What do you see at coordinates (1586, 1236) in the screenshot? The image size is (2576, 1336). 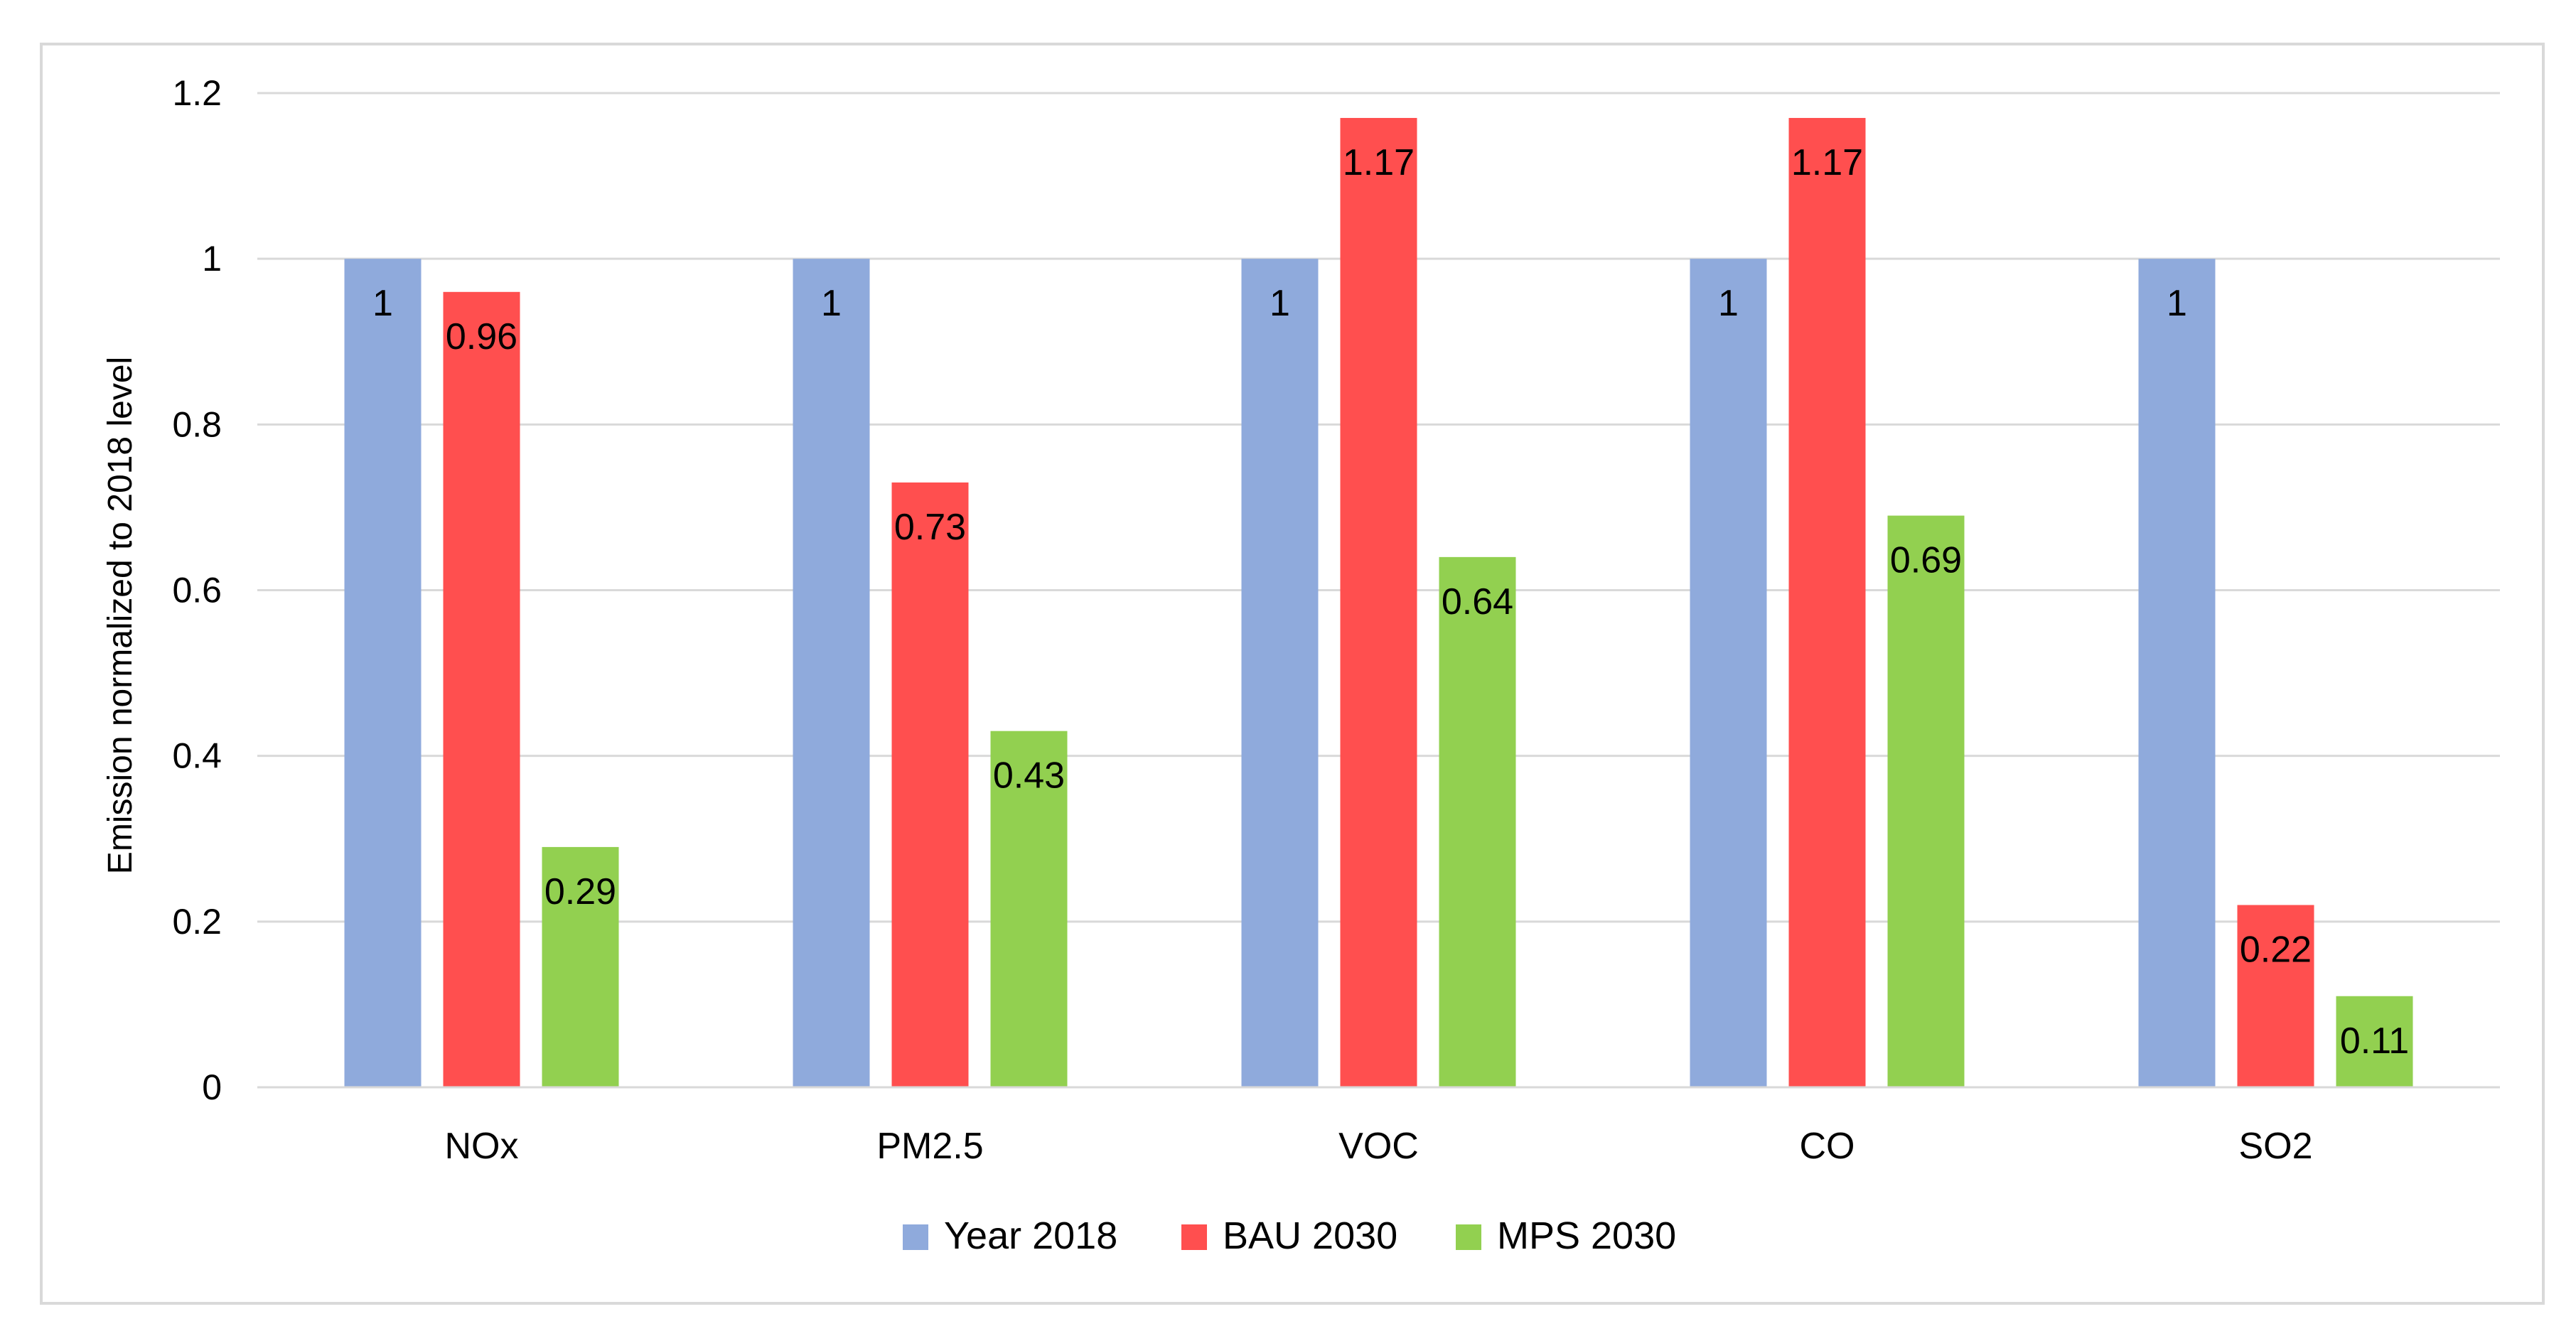 I see `legend-label: MPS 2030` at bounding box center [1586, 1236].